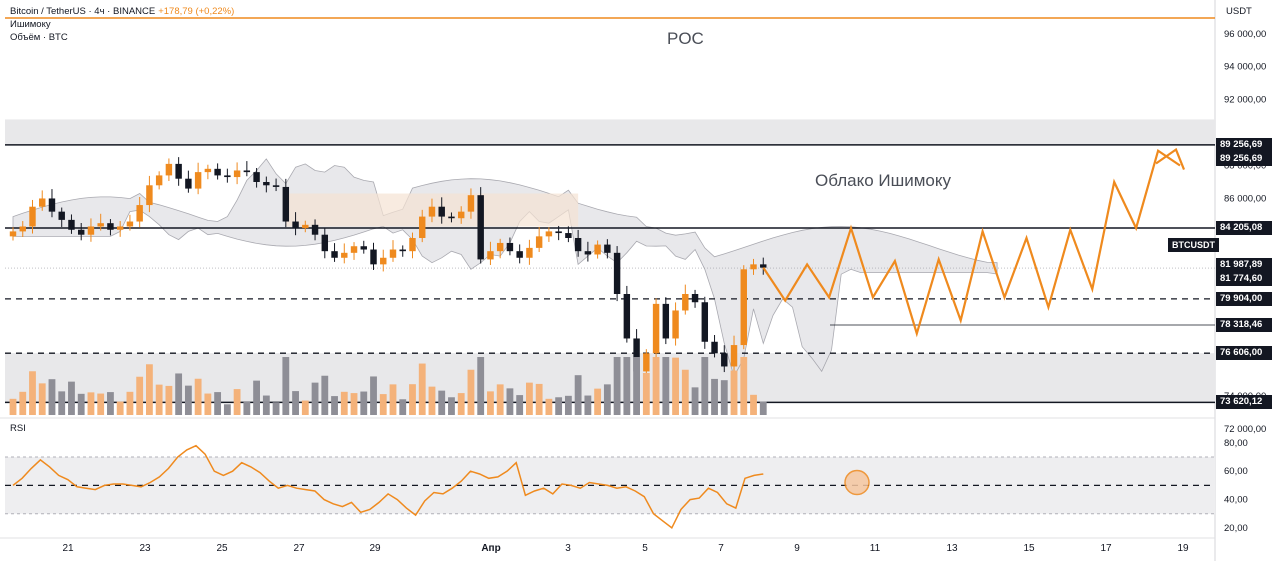 The height and width of the screenshot is (561, 1280). What do you see at coordinates (375, 548) in the screenshot?
I see `time-tick-4: 29` at bounding box center [375, 548].